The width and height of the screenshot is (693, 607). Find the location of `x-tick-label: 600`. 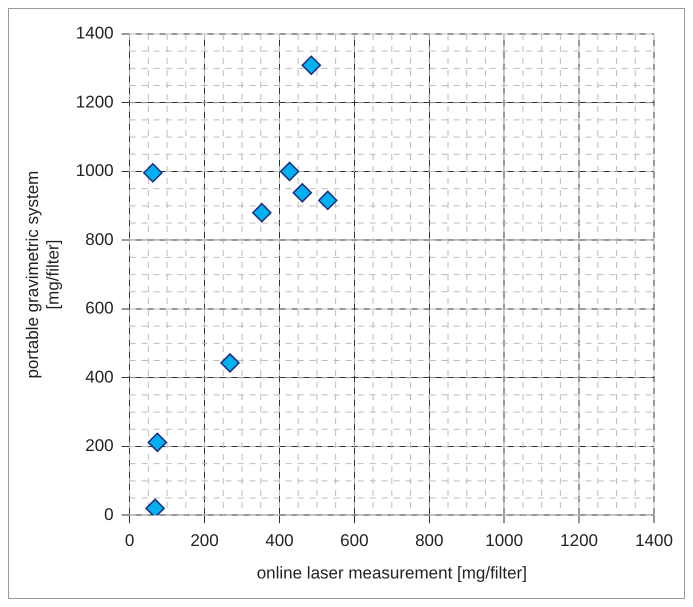

x-tick-label: 600 is located at coordinates (354, 540).